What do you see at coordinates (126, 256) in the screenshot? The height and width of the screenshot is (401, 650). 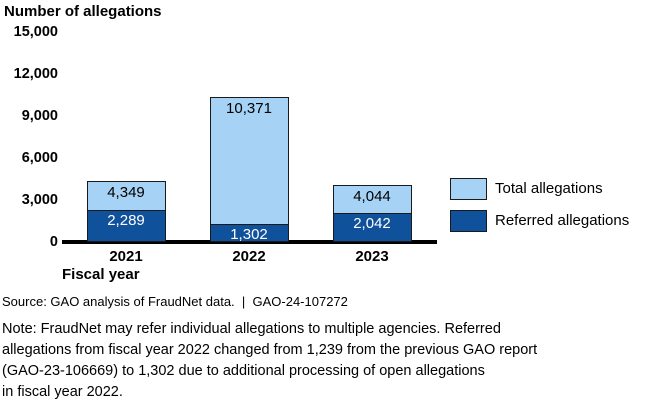 I see `x-tick-label-2021: 2021` at bounding box center [126, 256].